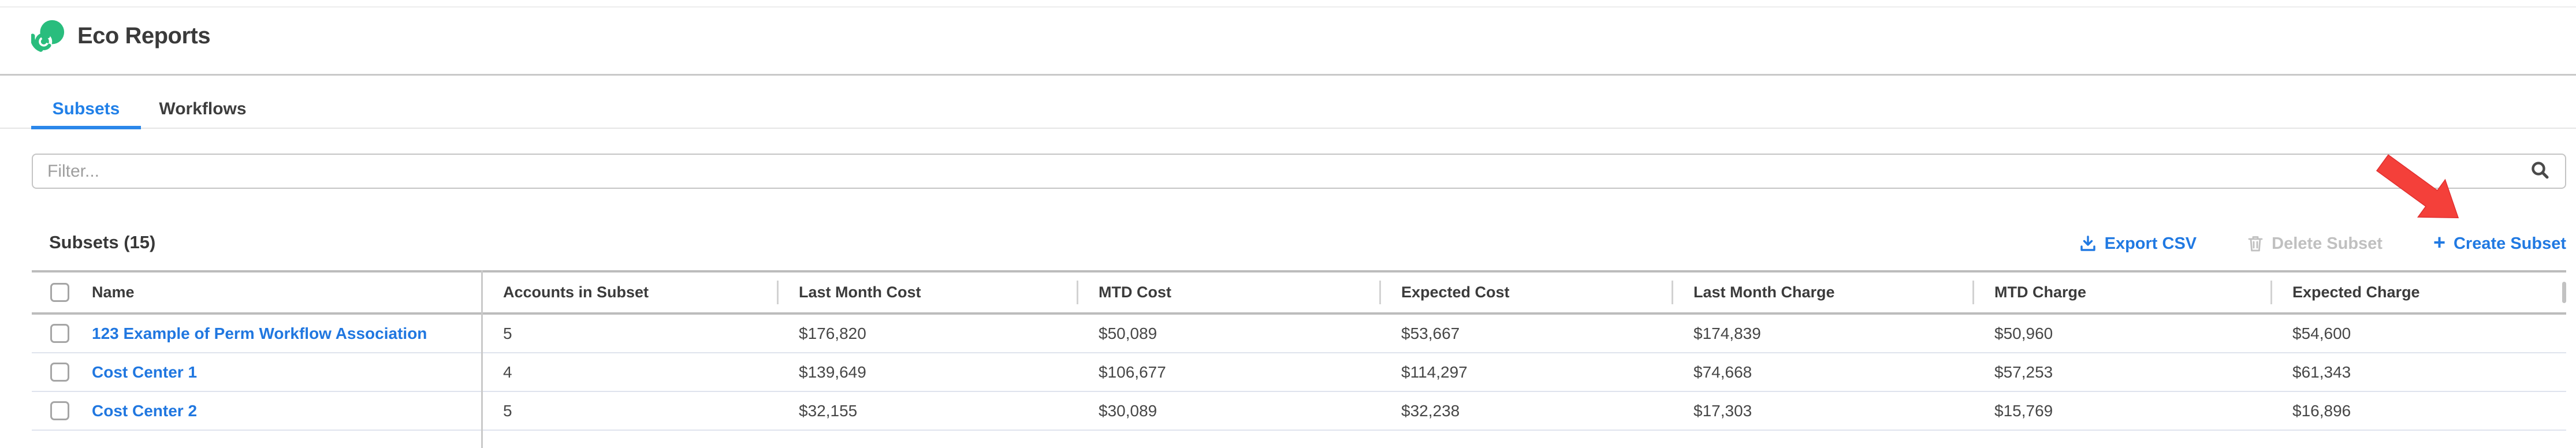 The width and height of the screenshot is (2576, 448). I want to click on cell-expected-charge: $61,343, so click(2321, 372).